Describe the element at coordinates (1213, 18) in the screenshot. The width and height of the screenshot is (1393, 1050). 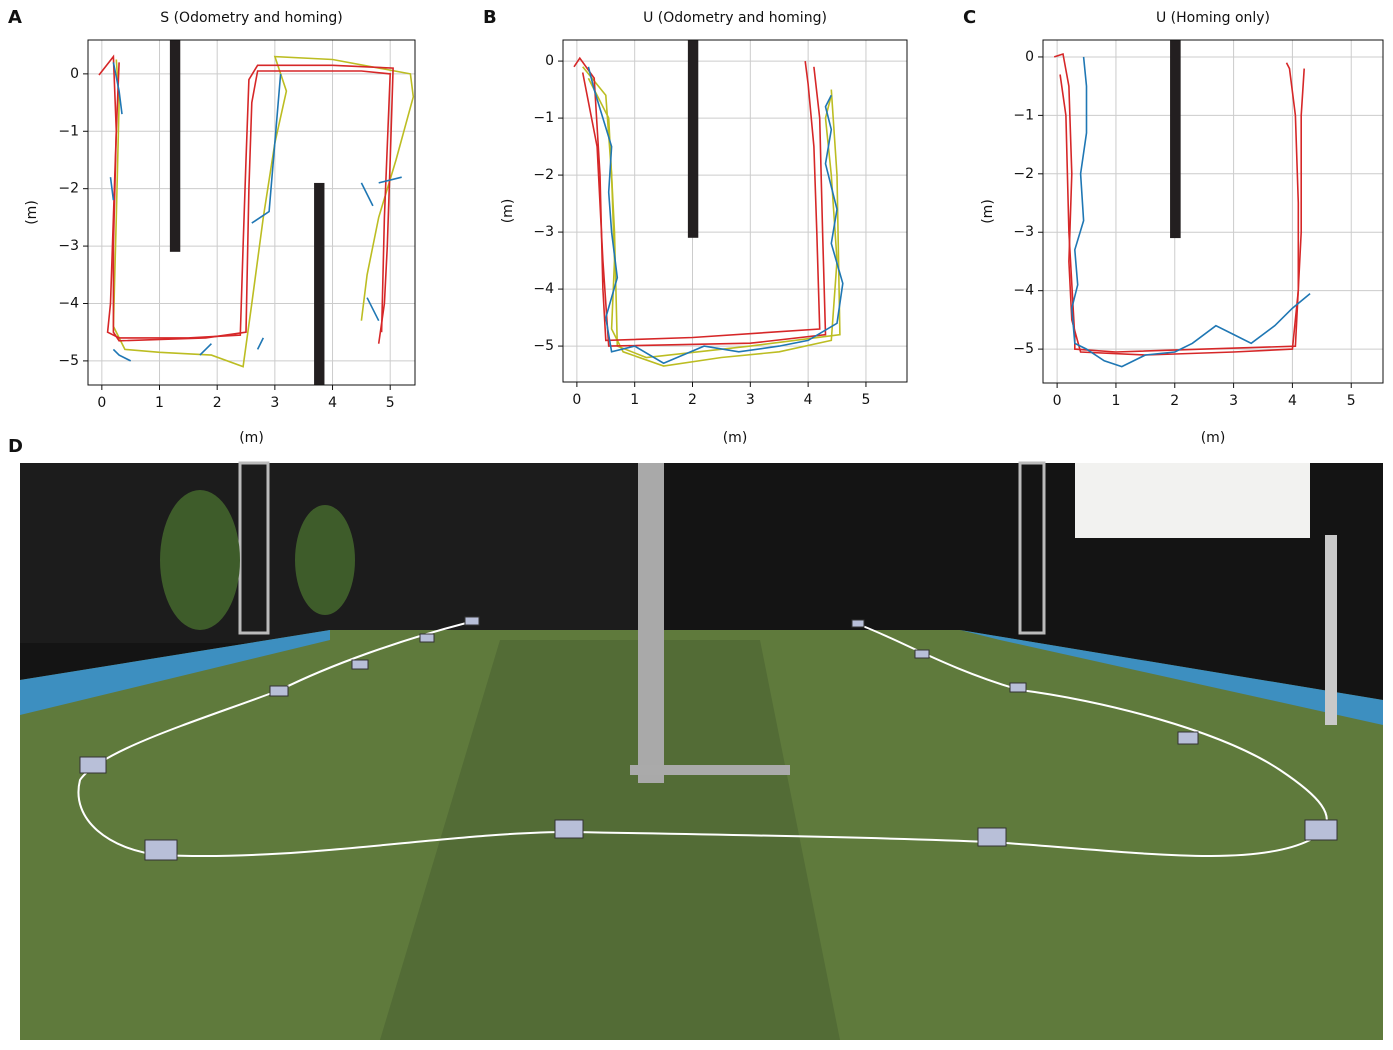
I see `chart-title: U (Homing only)` at that location.